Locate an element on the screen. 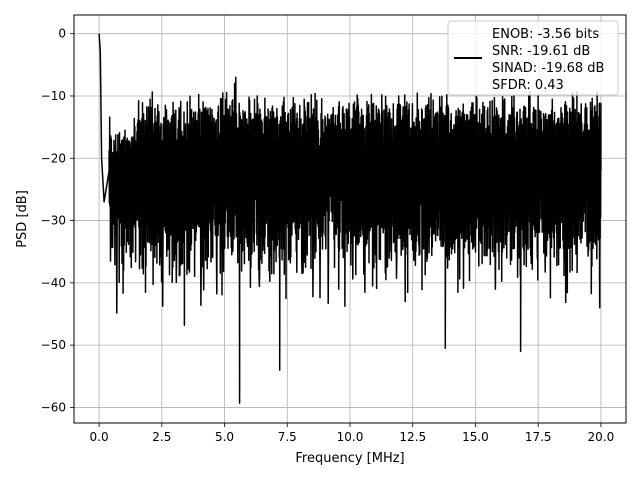  x-tick-label: 7.5 is located at coordinates (287, 437).